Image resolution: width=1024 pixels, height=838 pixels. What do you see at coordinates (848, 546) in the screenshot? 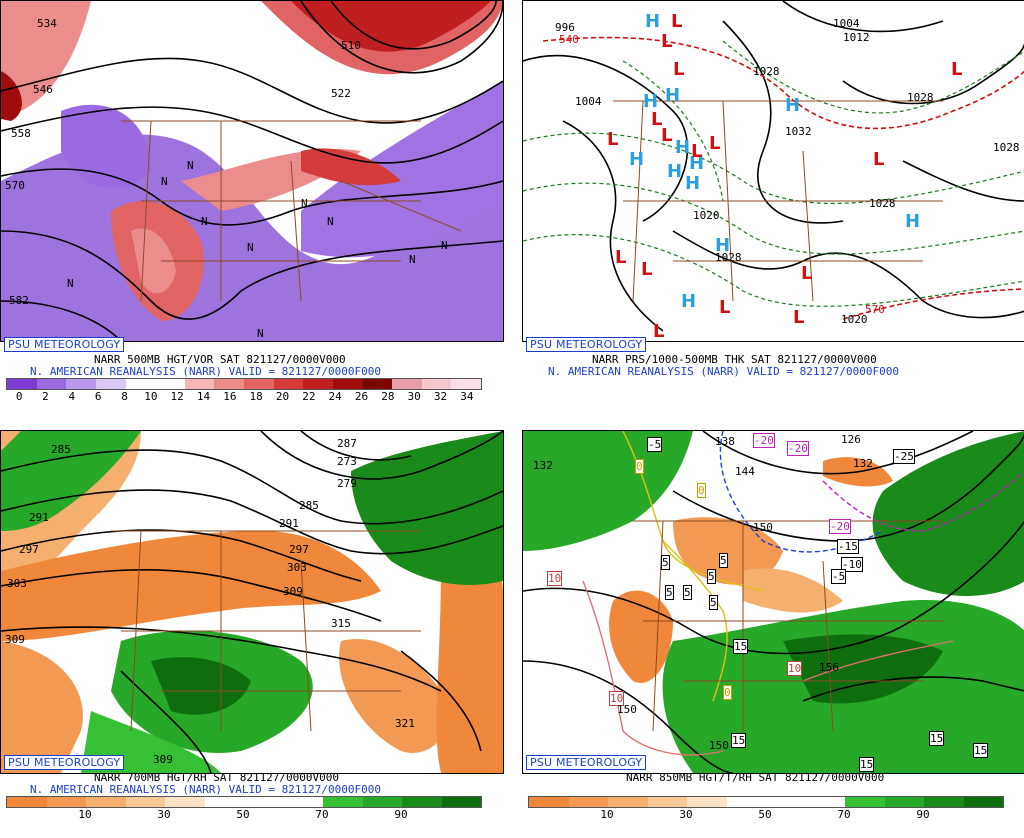
I see `contour-label: -15` at bounding box center [848, 546].